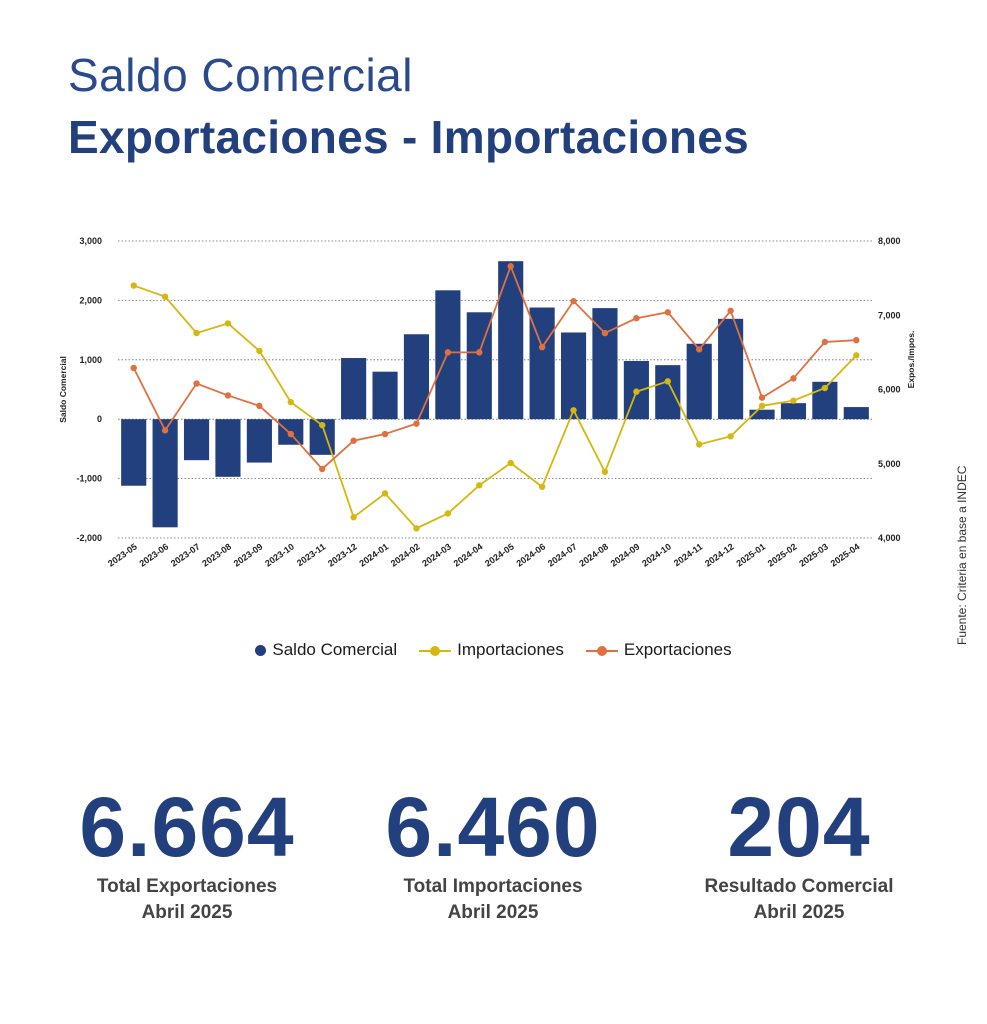  What do you see at coordinates (813, 554) in the screenshot?
I see `x-tick-label: 2025-03` at bounding box center [813, 554].